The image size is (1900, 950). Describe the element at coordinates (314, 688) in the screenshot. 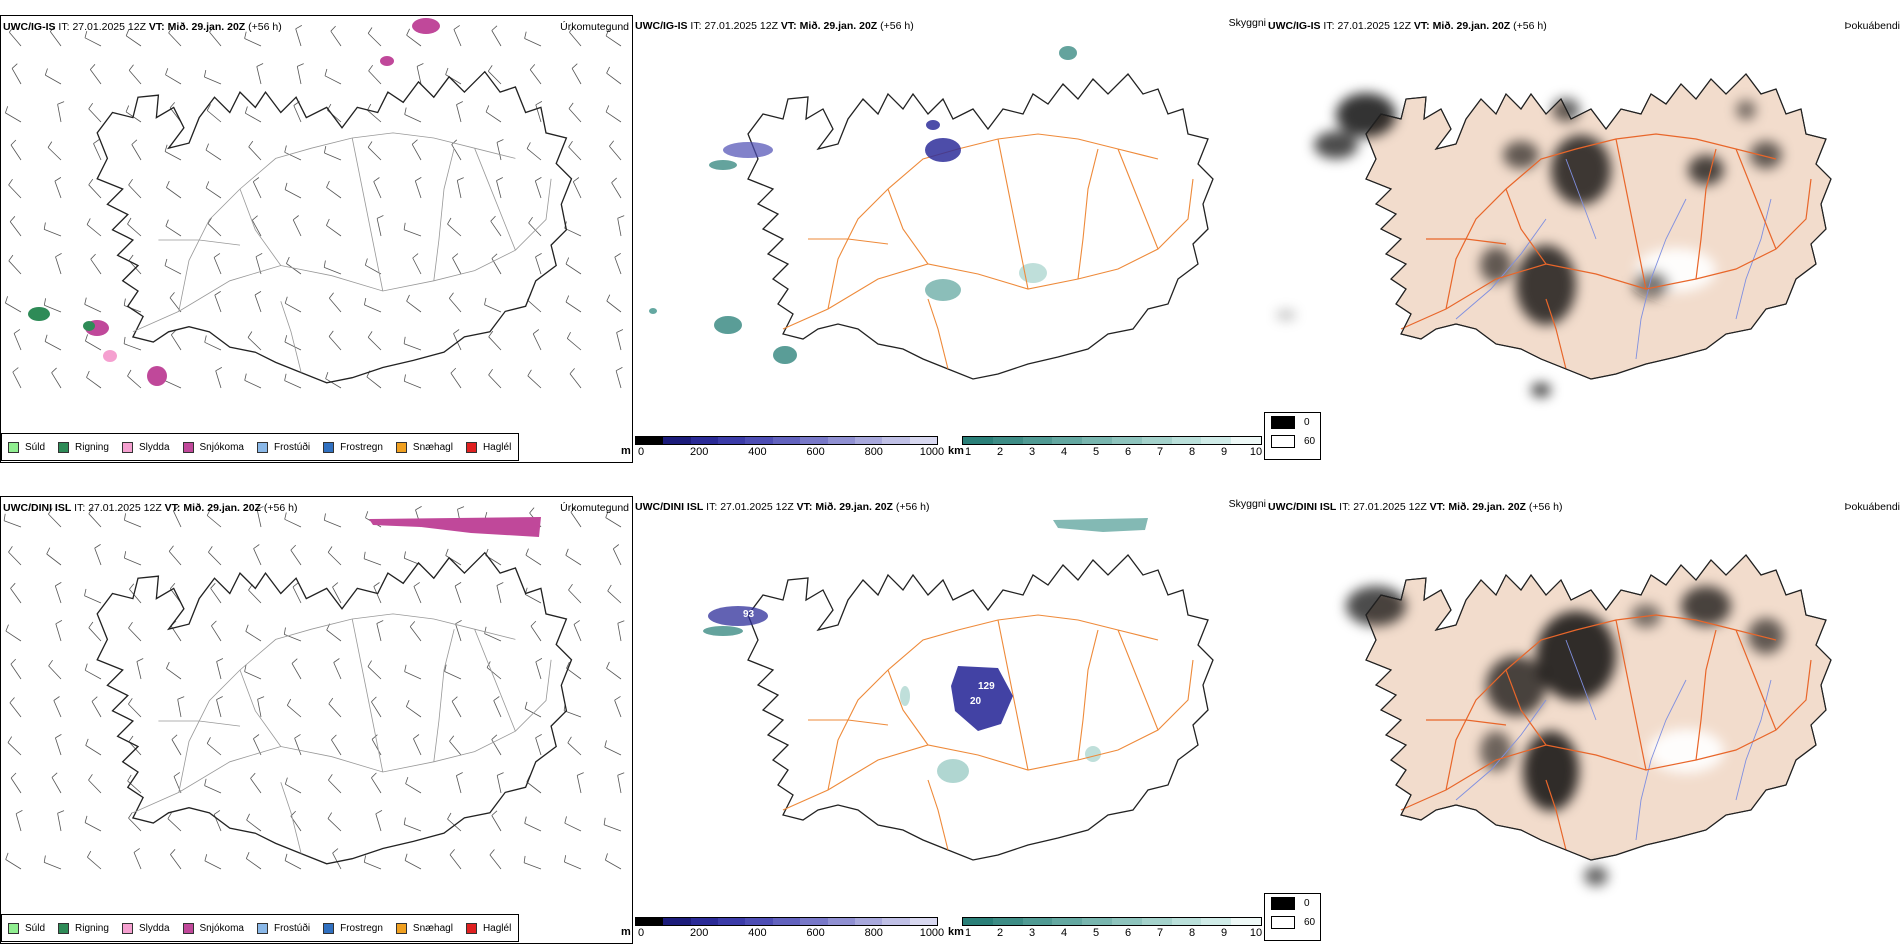

I see `wind-barbs` at that location.